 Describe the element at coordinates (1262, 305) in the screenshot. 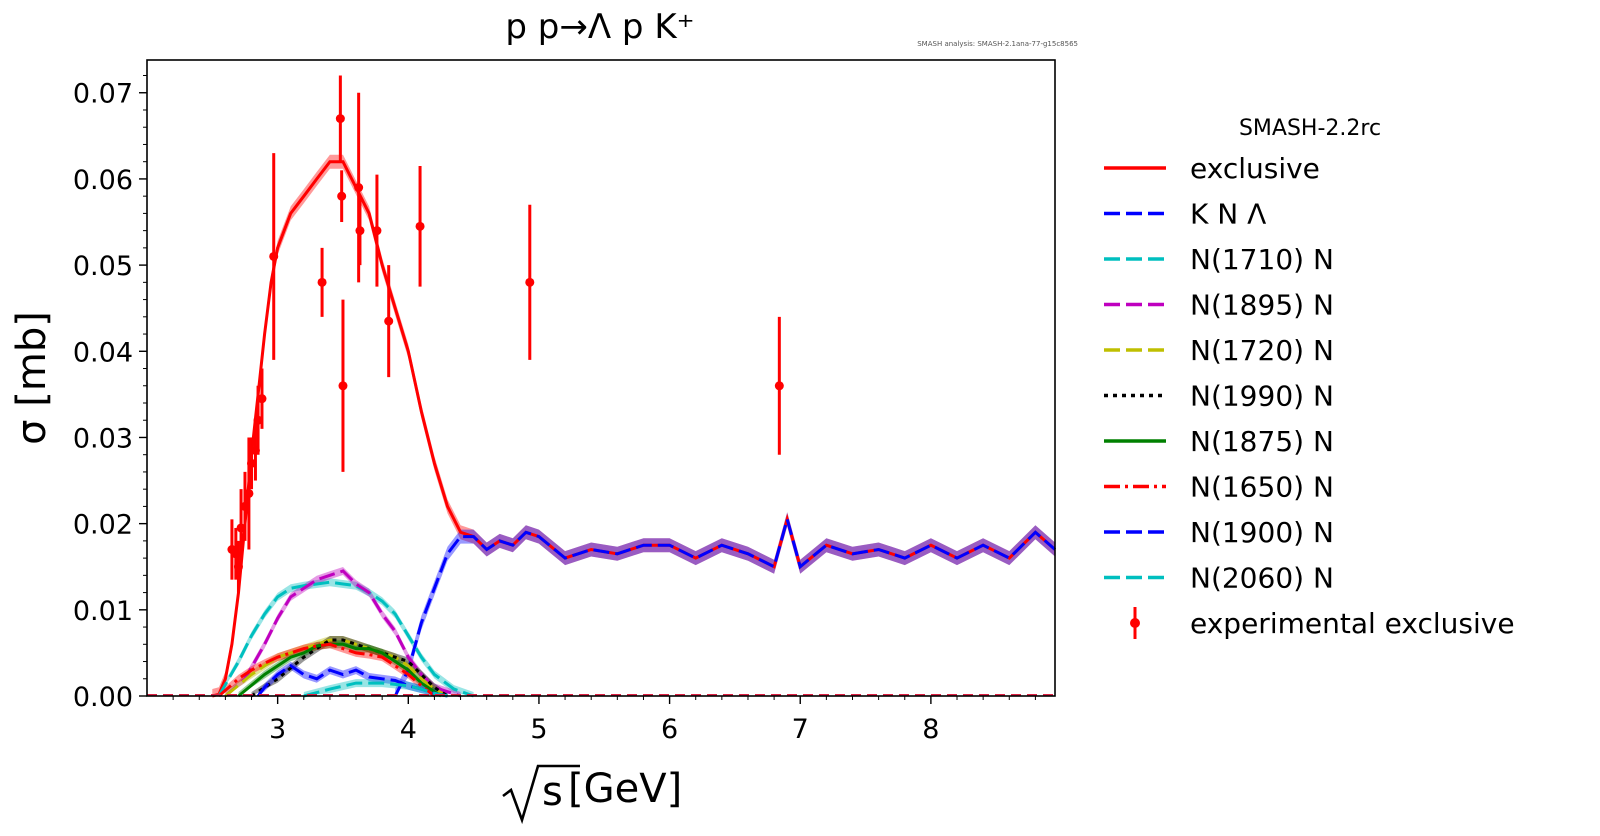

I see `legend-label-3: N(1895) N` at that location.